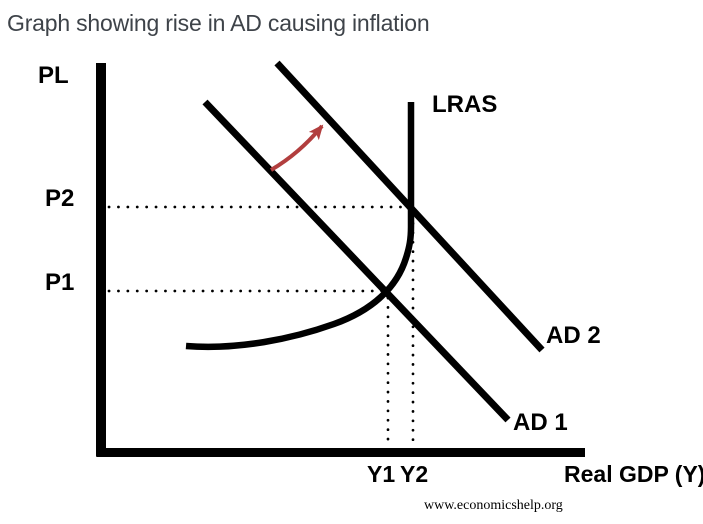 The width and height of the screenshot is (703, 524). I want to click on p2-label: P2, so click(59, 198).